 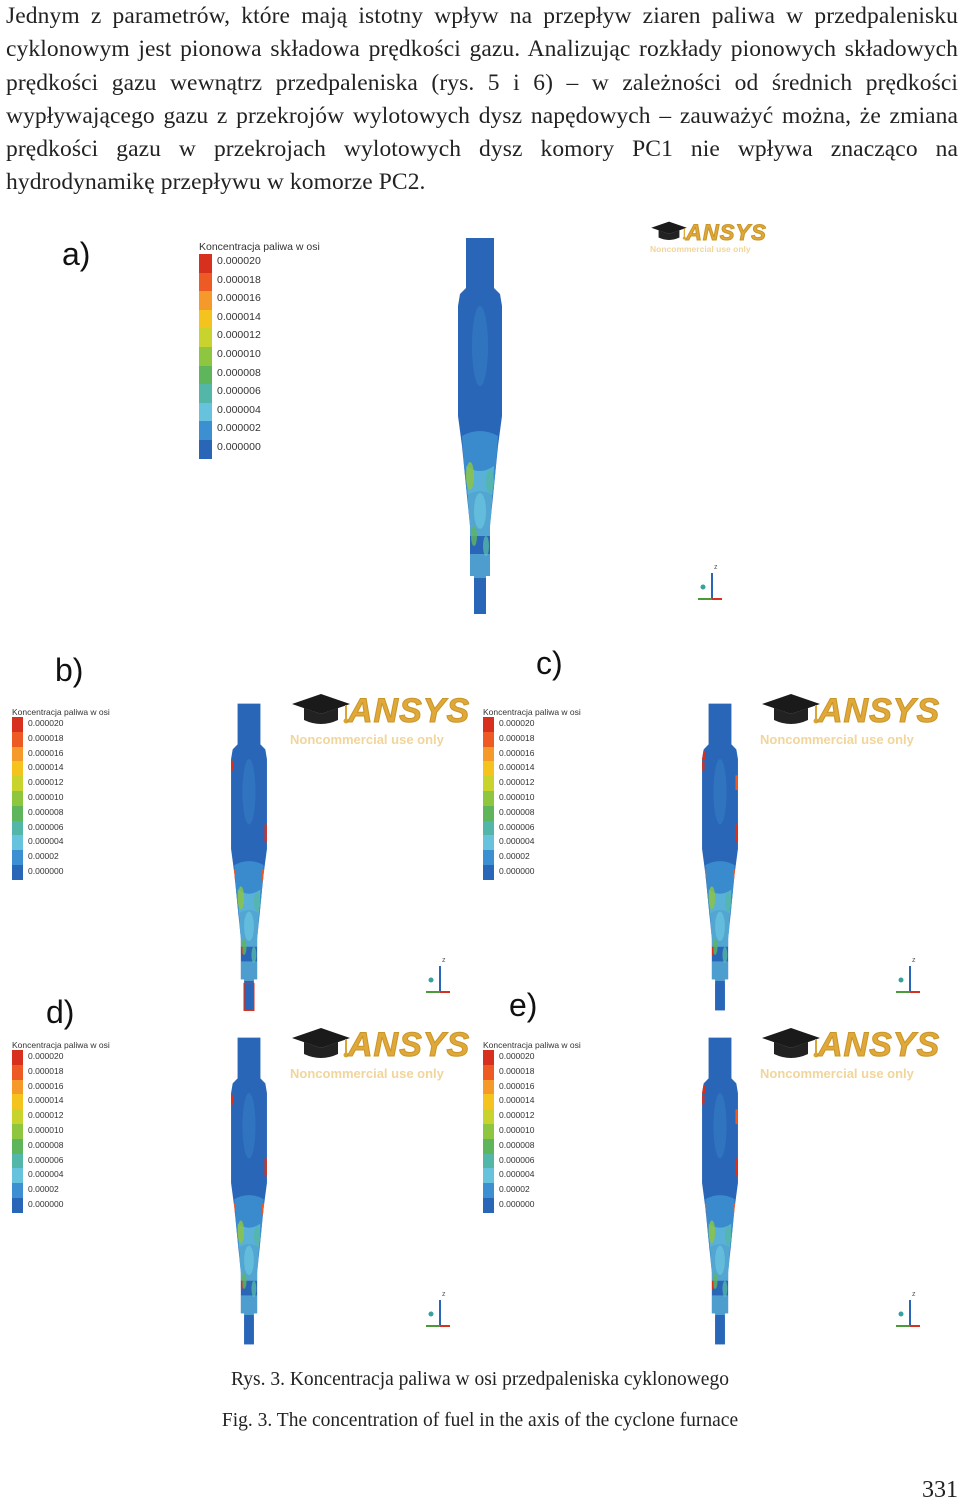 What do you see at coordinates (940, 1490) in the screenshot?
I see `page-number: 331` at bounding box center [940, 1490].